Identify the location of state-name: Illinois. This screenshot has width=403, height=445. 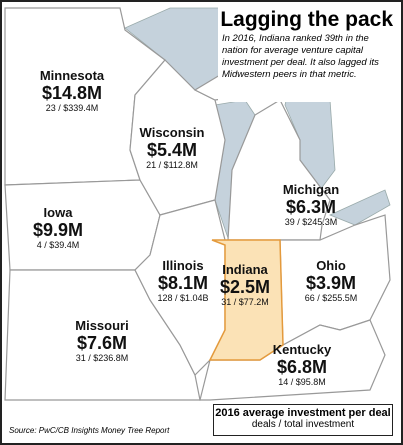
(183, 265).